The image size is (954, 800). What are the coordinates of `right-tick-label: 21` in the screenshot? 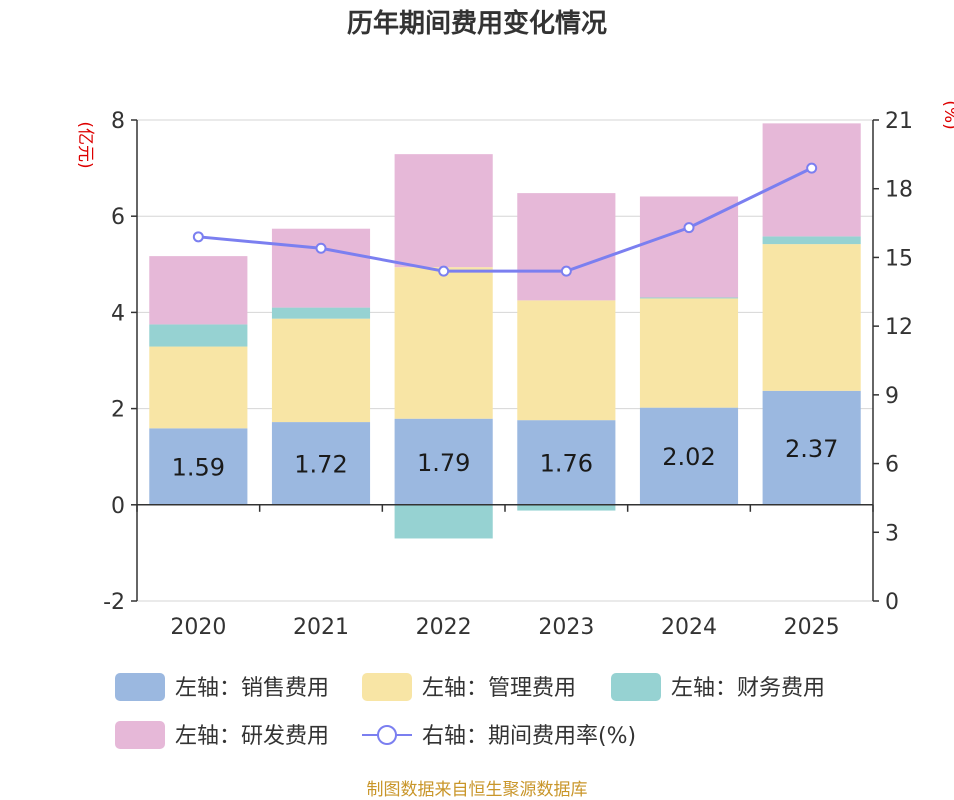 It's located at (899, 121).